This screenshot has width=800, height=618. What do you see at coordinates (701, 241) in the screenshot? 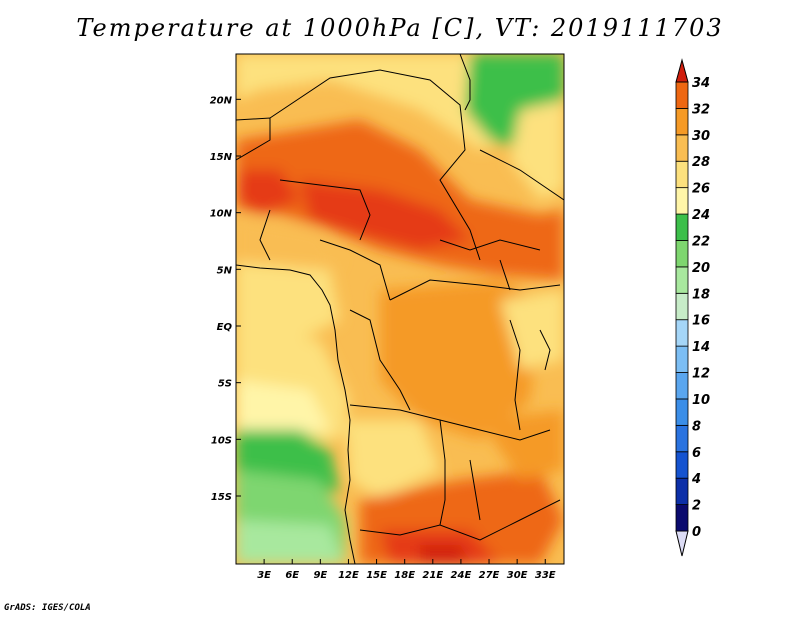
I see `colorbar-label: 22` at bounding box center [701, 241].